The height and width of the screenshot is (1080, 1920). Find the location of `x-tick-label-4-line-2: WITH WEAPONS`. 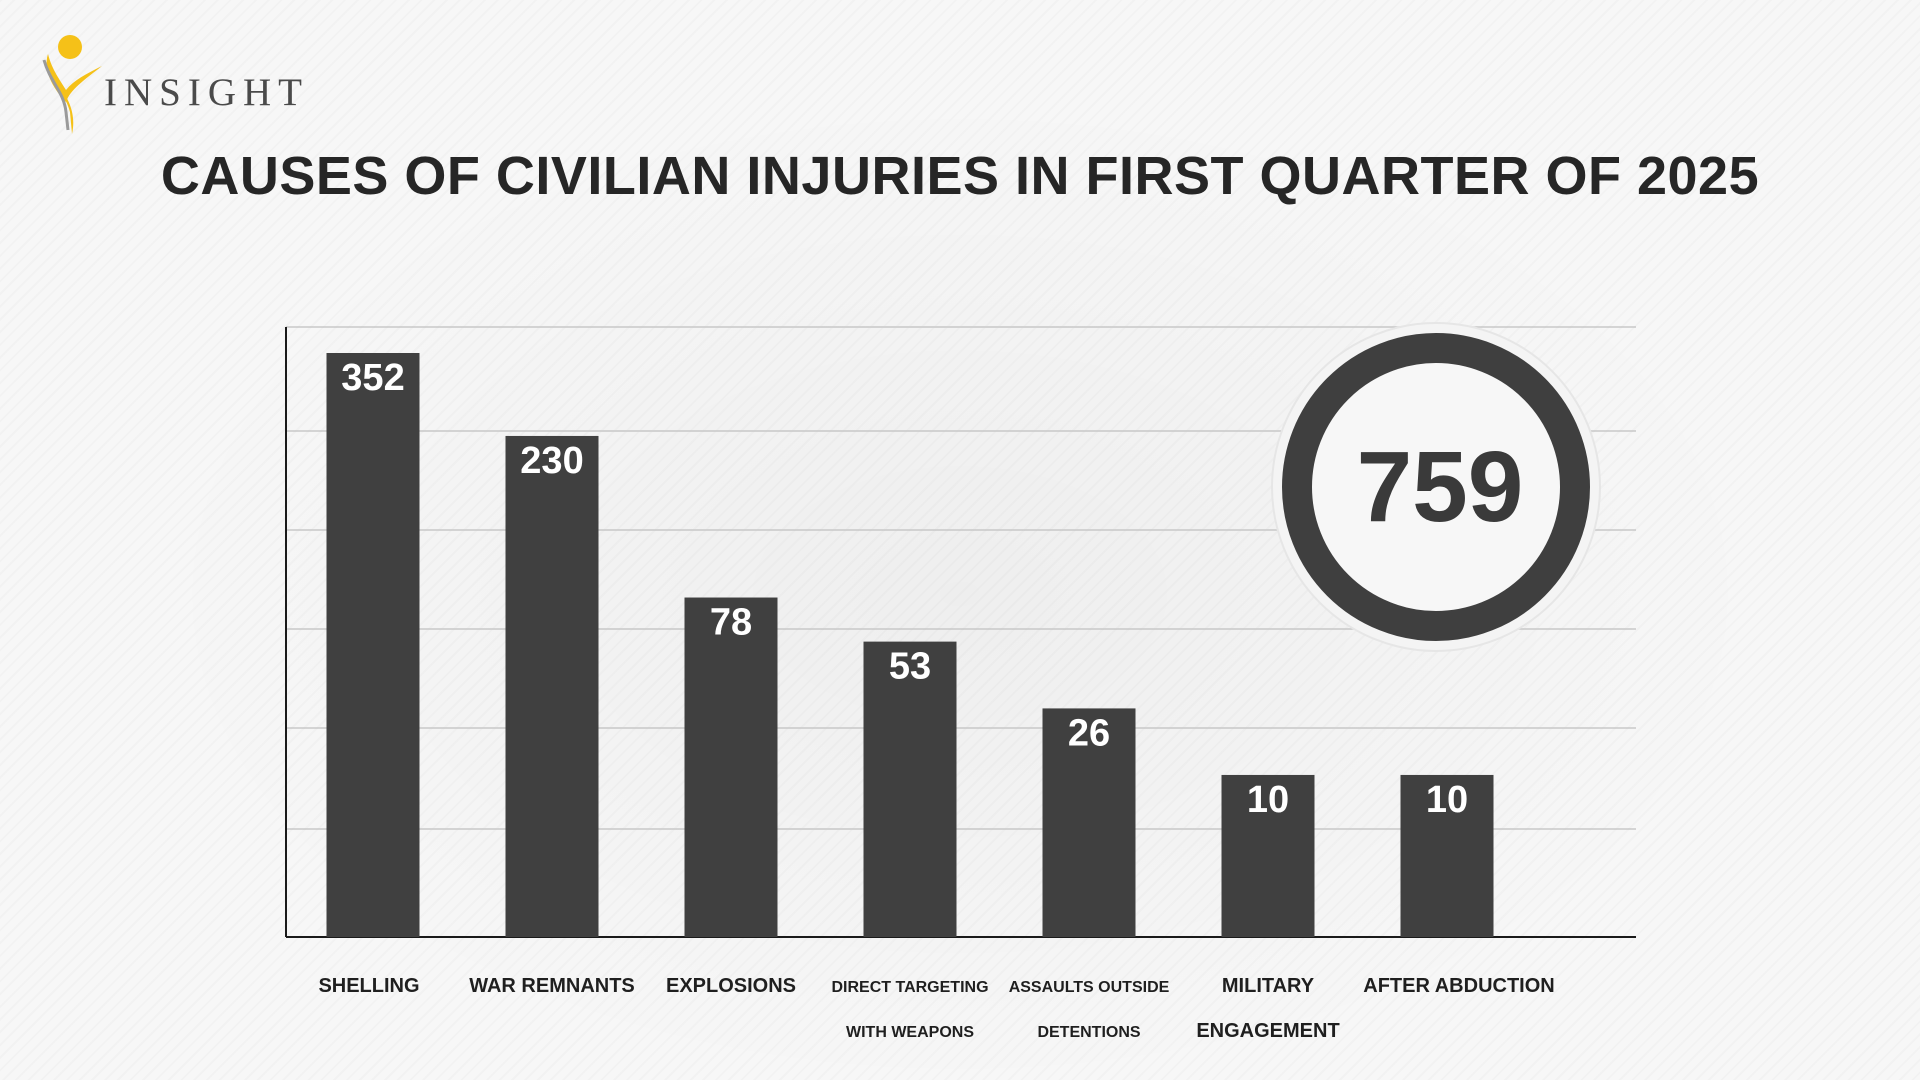

x-tick-label-4-line-2: WITH WEAPONS is located at coordinates (910, 1032).